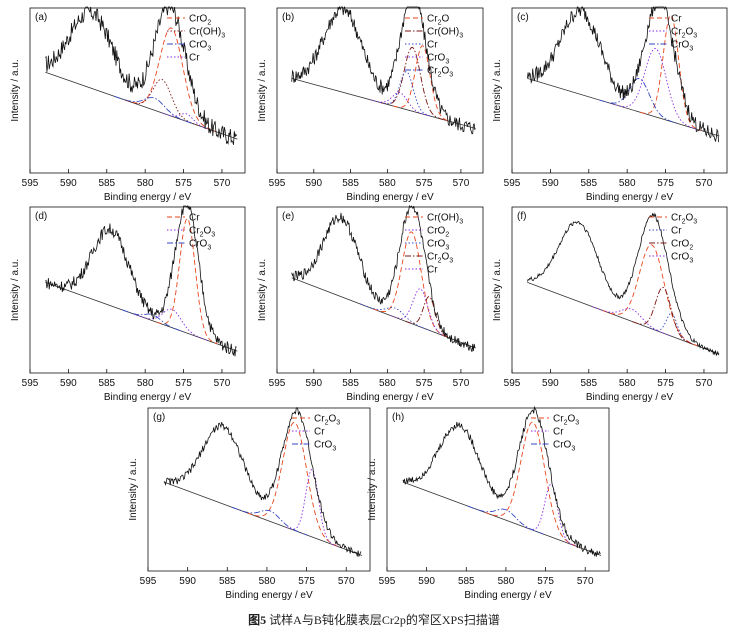 Image resolution: width=748 pixels, height=633 pixels. Describe the element at coordinates (384, 620) in the screenshot. I see `caption-text: 试样A与B钝化膜表层Cr2p的窄区XPS扫描谱` at that location.